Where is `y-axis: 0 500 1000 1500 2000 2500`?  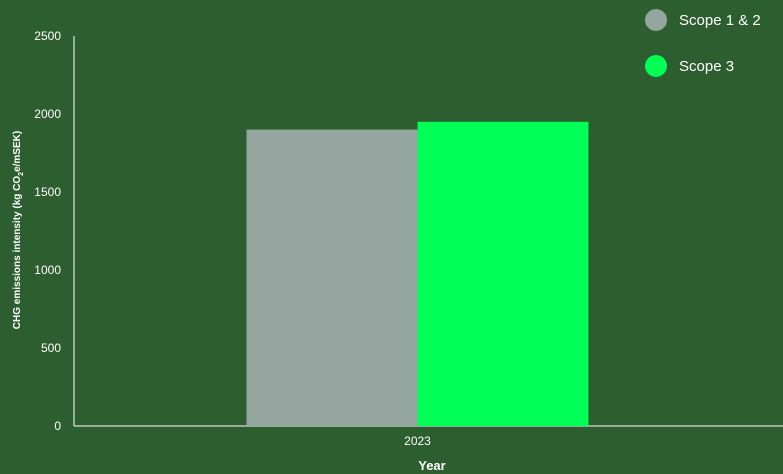 y-axis: 0 500 1000 1500 2000 2500 is located at coordinates (54, 231).